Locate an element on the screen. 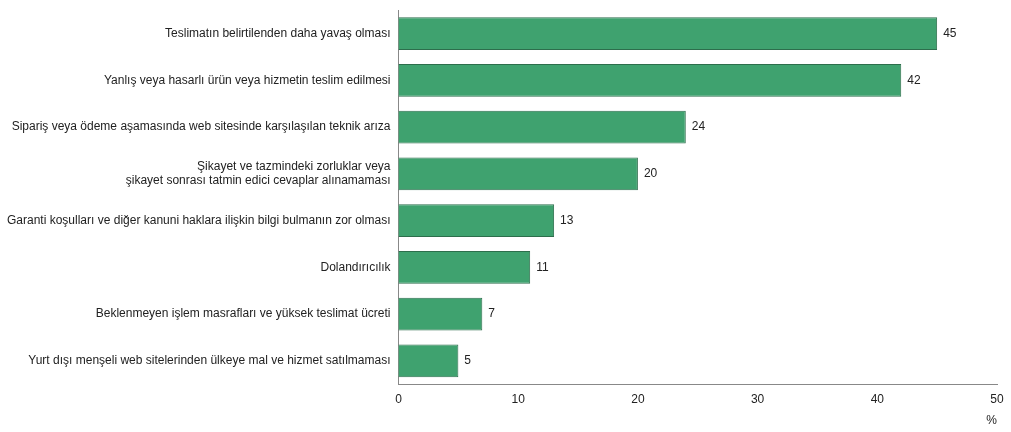 The image size is (1011, 432). x-tick-label: 50 is located at coordinates (997, 398).